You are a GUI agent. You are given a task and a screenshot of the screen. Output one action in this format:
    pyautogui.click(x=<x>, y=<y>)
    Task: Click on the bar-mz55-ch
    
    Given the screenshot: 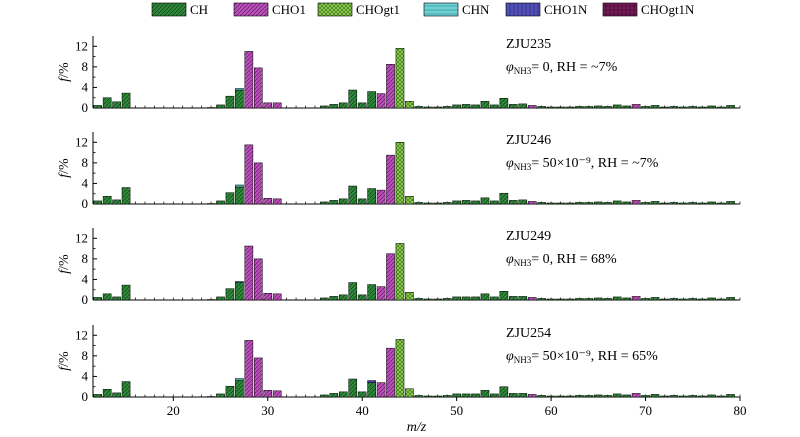 What is the action you would take?
    pyautogui.click(x=504, y=296)
    